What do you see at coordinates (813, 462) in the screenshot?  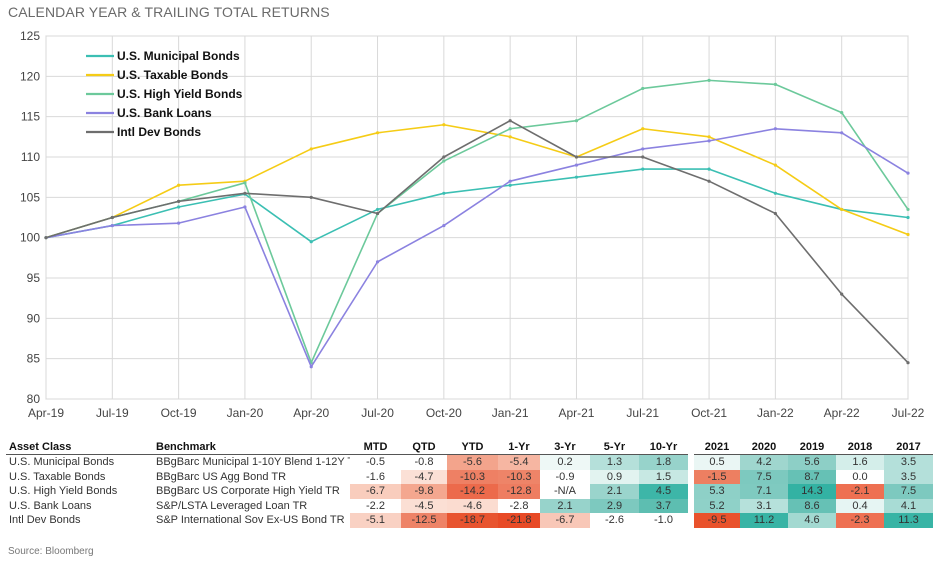 I see `table-row: 0.5 4.2 5.6 1.6 3.5` at bounding box center [813, 462].